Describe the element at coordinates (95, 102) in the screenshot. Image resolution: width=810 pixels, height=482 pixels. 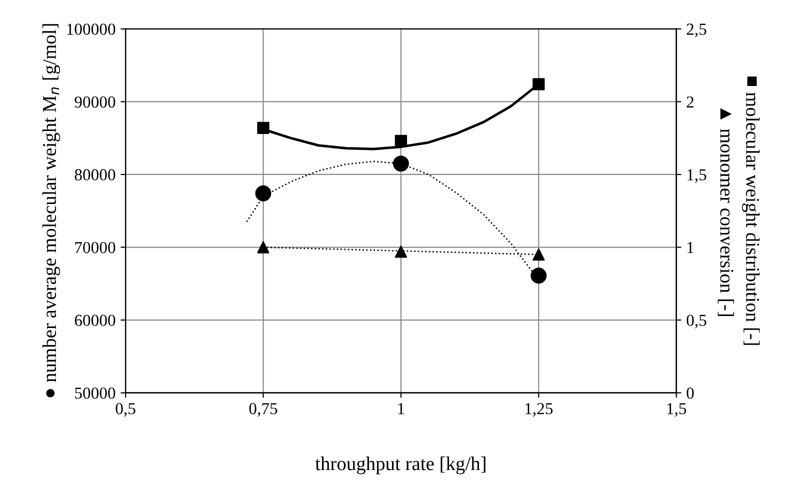
I see `y-tick-label: 90000` at that location.